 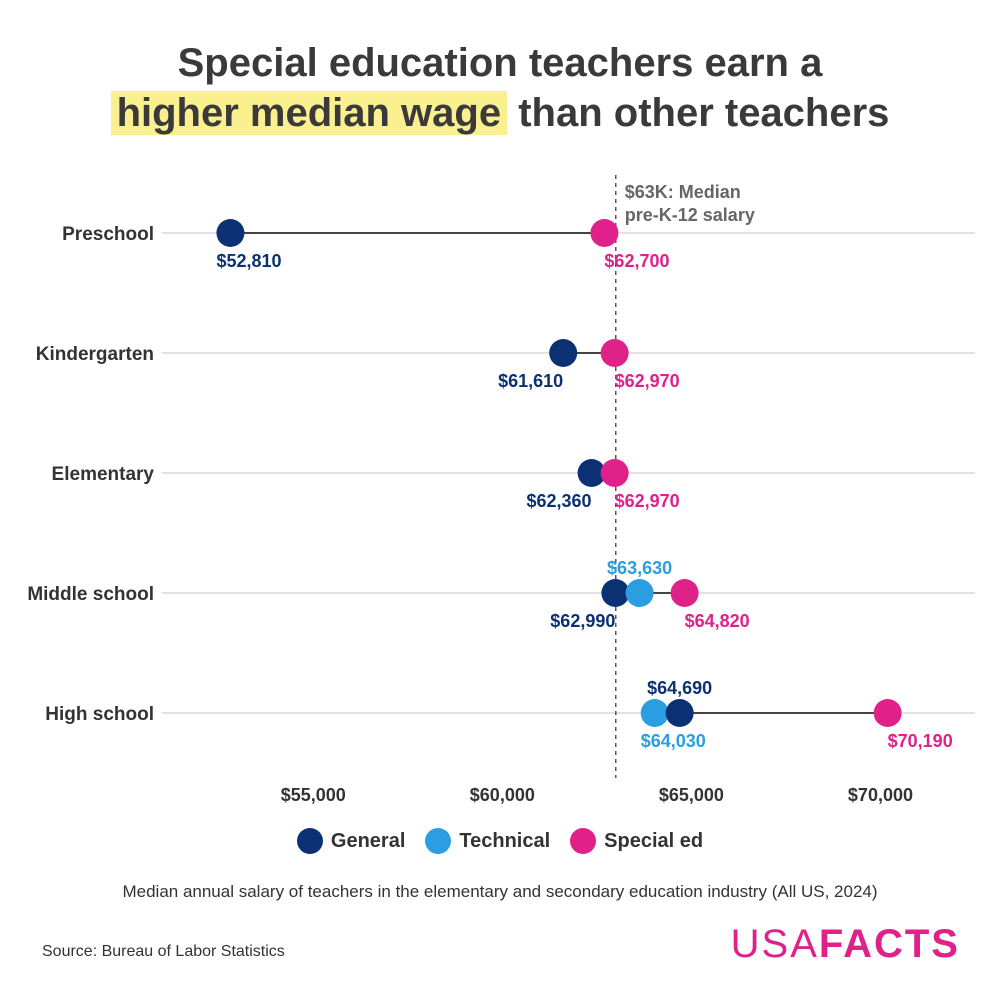 I want to click on x-tick-label-70000: $70,000, so click(x=880, y=795).